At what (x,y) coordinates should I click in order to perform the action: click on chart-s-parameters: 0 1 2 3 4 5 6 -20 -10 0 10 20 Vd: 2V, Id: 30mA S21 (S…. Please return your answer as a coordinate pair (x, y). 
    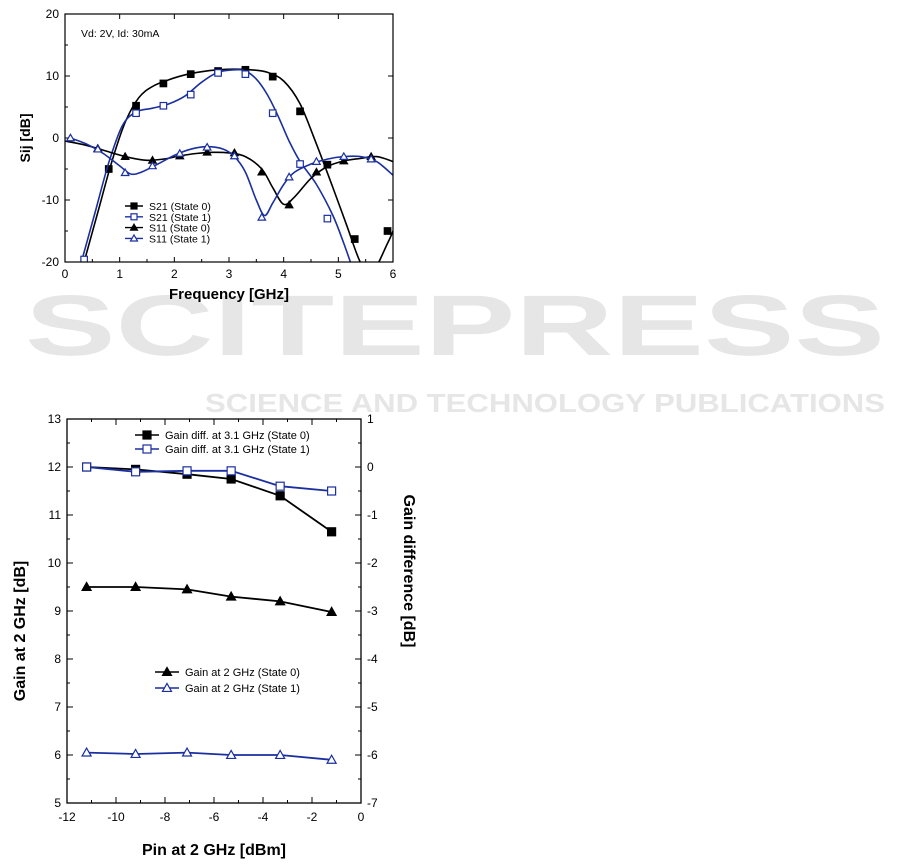
    Looking at the image, I should click on (207, 155).